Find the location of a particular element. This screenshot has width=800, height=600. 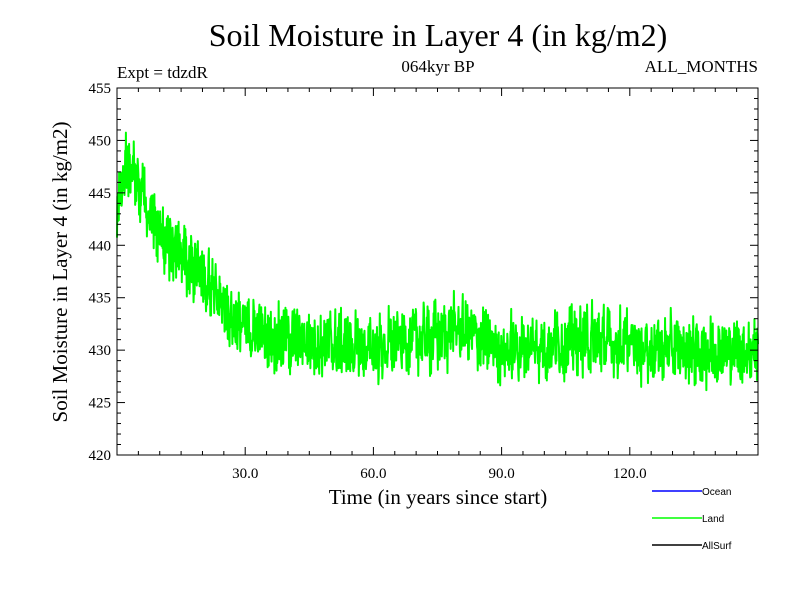

y-axis-label: Soil Moisture in Layer 4 (in kg/m2) is located at coordinates (60, 272).